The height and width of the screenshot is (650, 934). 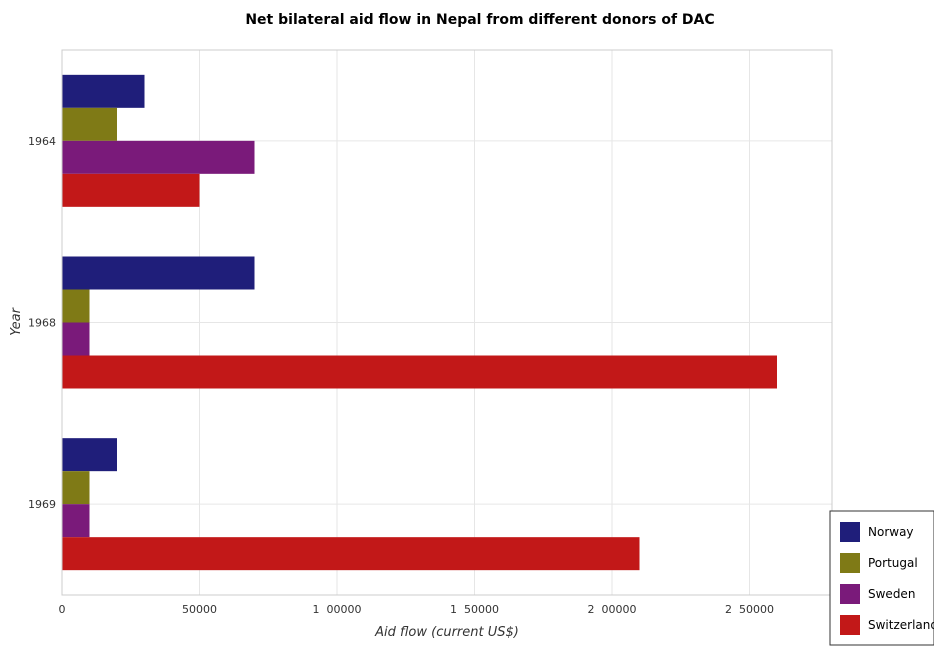 What do you see at coordinates (850, 532) in the screenshot?
I see `legend-swatch-norway` at bounding box center [850, 532].